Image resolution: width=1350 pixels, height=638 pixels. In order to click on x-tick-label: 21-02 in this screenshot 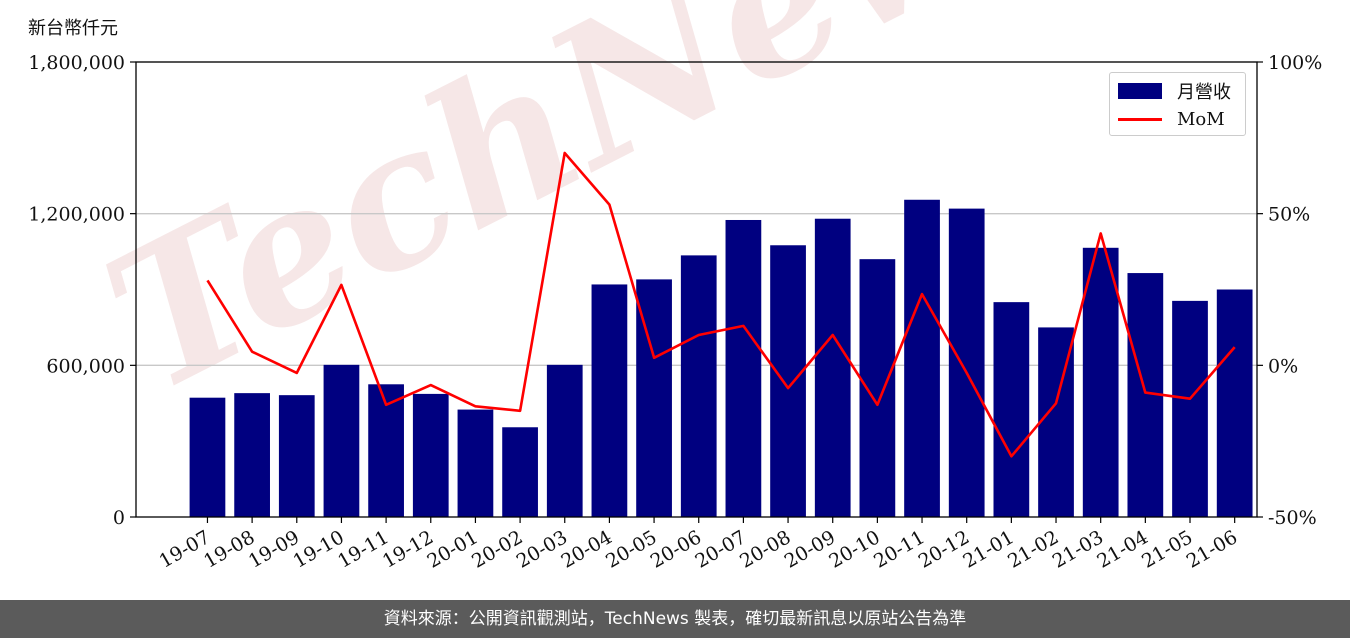, I will do `click(1033, 549)`.